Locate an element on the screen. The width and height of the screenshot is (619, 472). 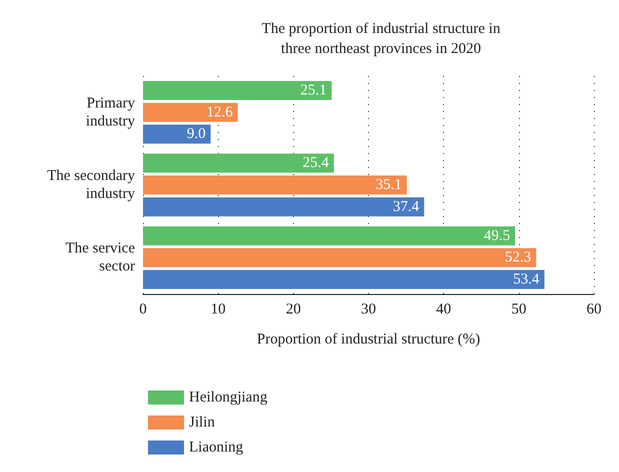
x-tick-label: 0 is located at coordinates (143, 310).